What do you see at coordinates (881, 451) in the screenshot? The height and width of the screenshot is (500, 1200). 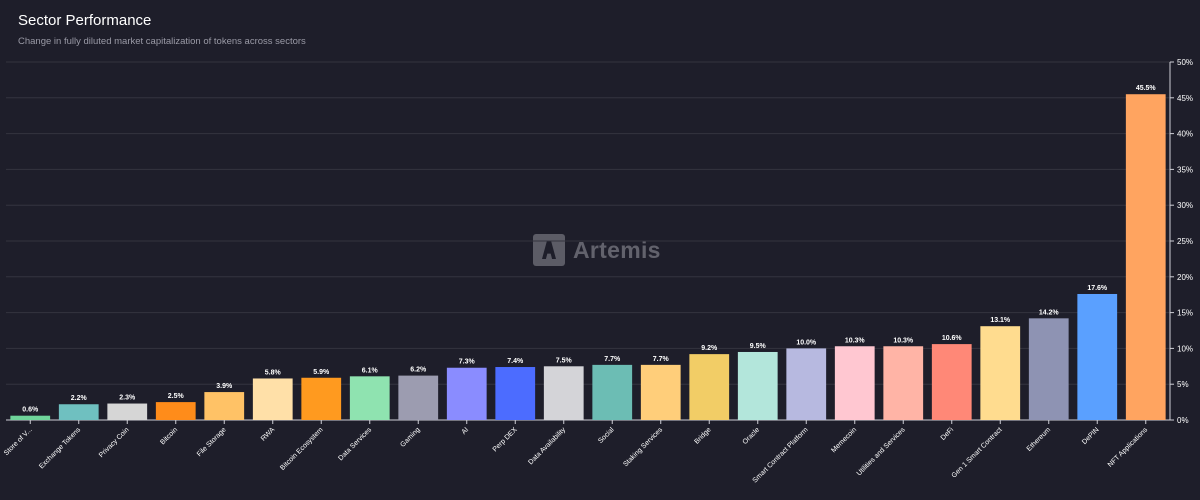 I see `x-tick-label: Utilities and Services` at bounding box center [881, 451].